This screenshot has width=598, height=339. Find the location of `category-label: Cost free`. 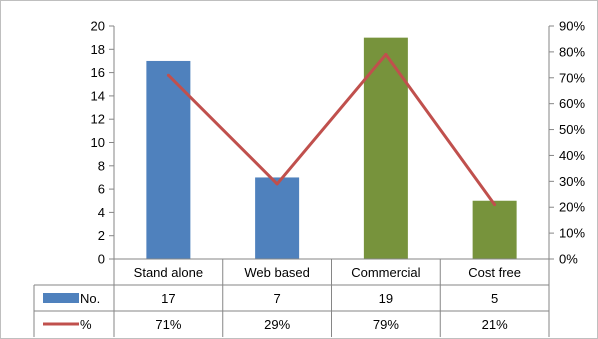

category-label: Cost free is located at coordinates (494, 272).